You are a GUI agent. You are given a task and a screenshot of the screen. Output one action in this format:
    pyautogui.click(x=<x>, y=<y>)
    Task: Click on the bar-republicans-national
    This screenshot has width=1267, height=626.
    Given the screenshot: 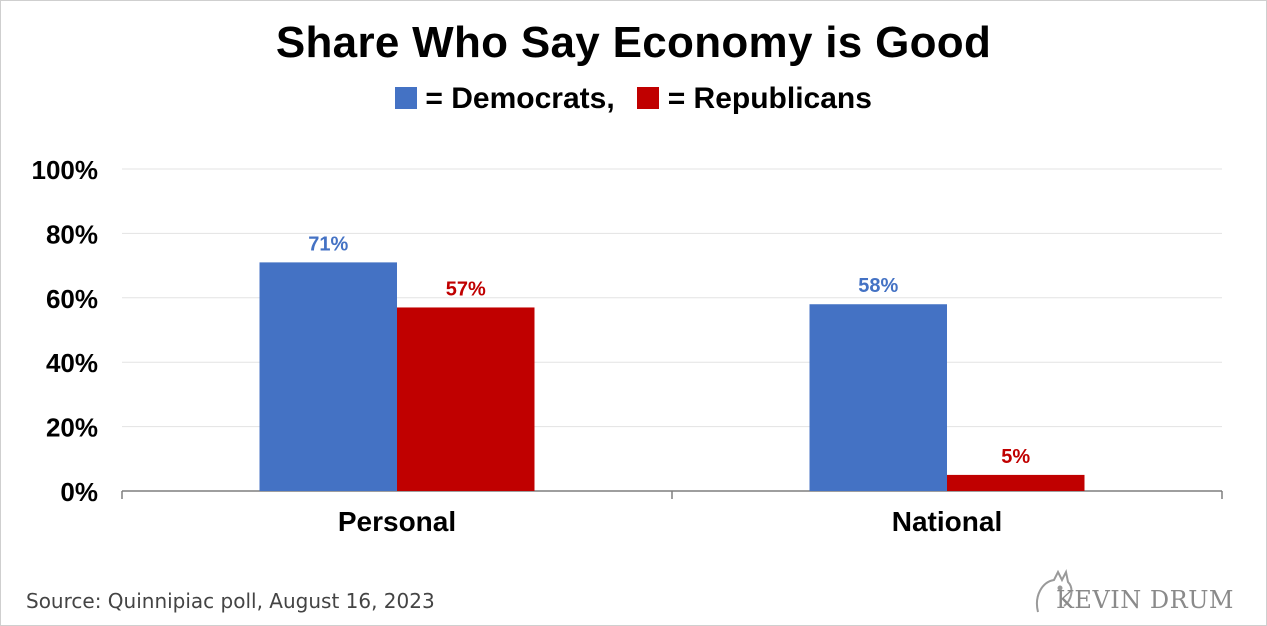 What is the action you would take?
    pyautogui.click(x=1016, y=482)
    